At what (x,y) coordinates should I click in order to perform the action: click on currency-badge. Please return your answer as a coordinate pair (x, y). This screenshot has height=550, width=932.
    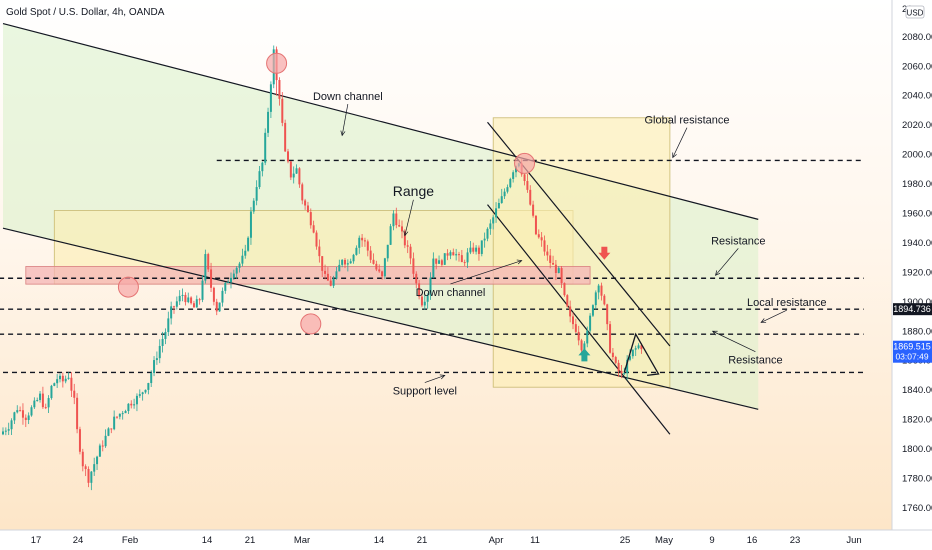
    Looking at the image, I should click on (915, 12).